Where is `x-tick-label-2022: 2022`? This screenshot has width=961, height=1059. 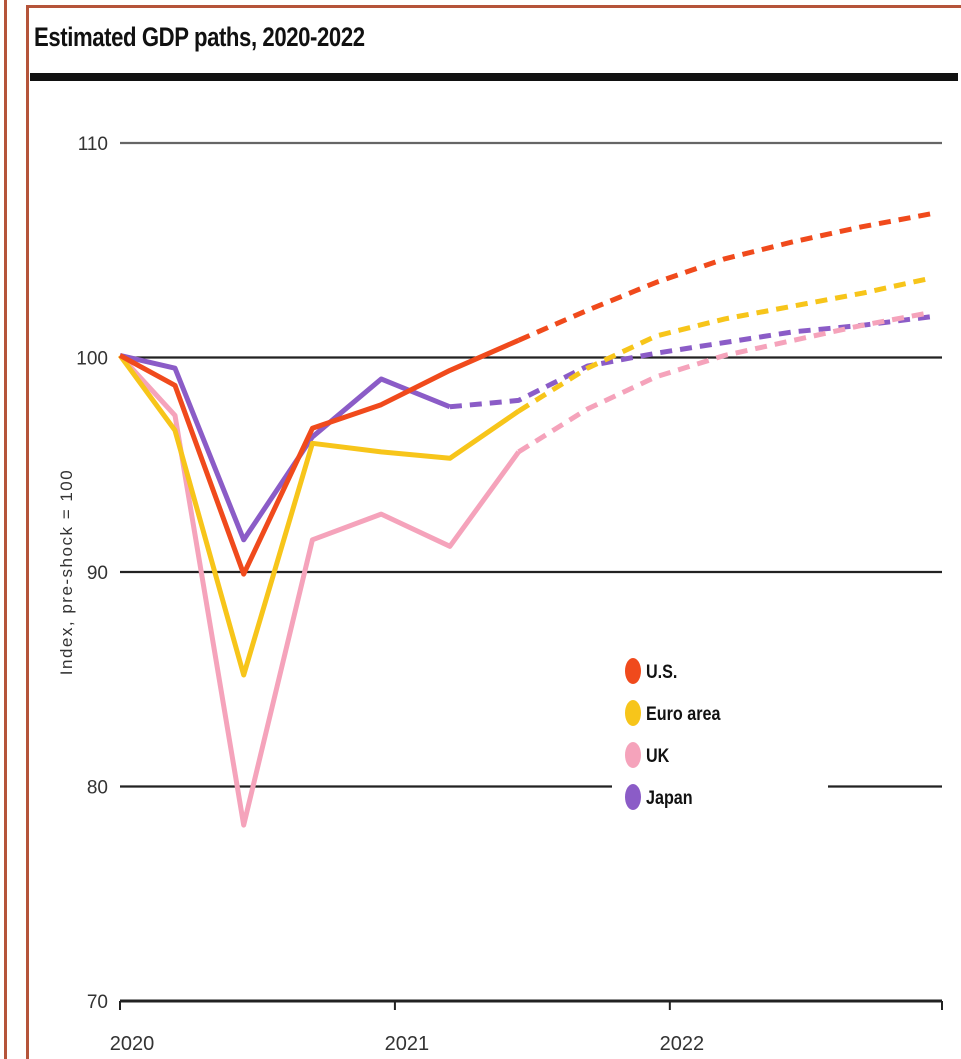
x-tick-label-2022: 2022 is located at coordinates (682, 1044).